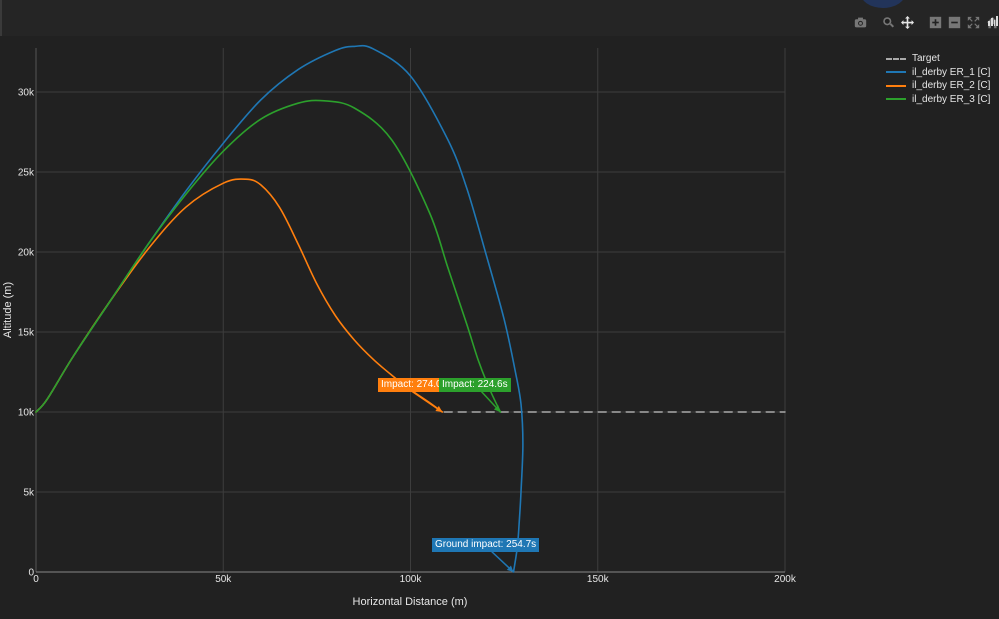 The image size is (999, 619). Describe the element at coordinates (785, 579) in the screenshot. I see `x-tick-label: 200k` at that location.